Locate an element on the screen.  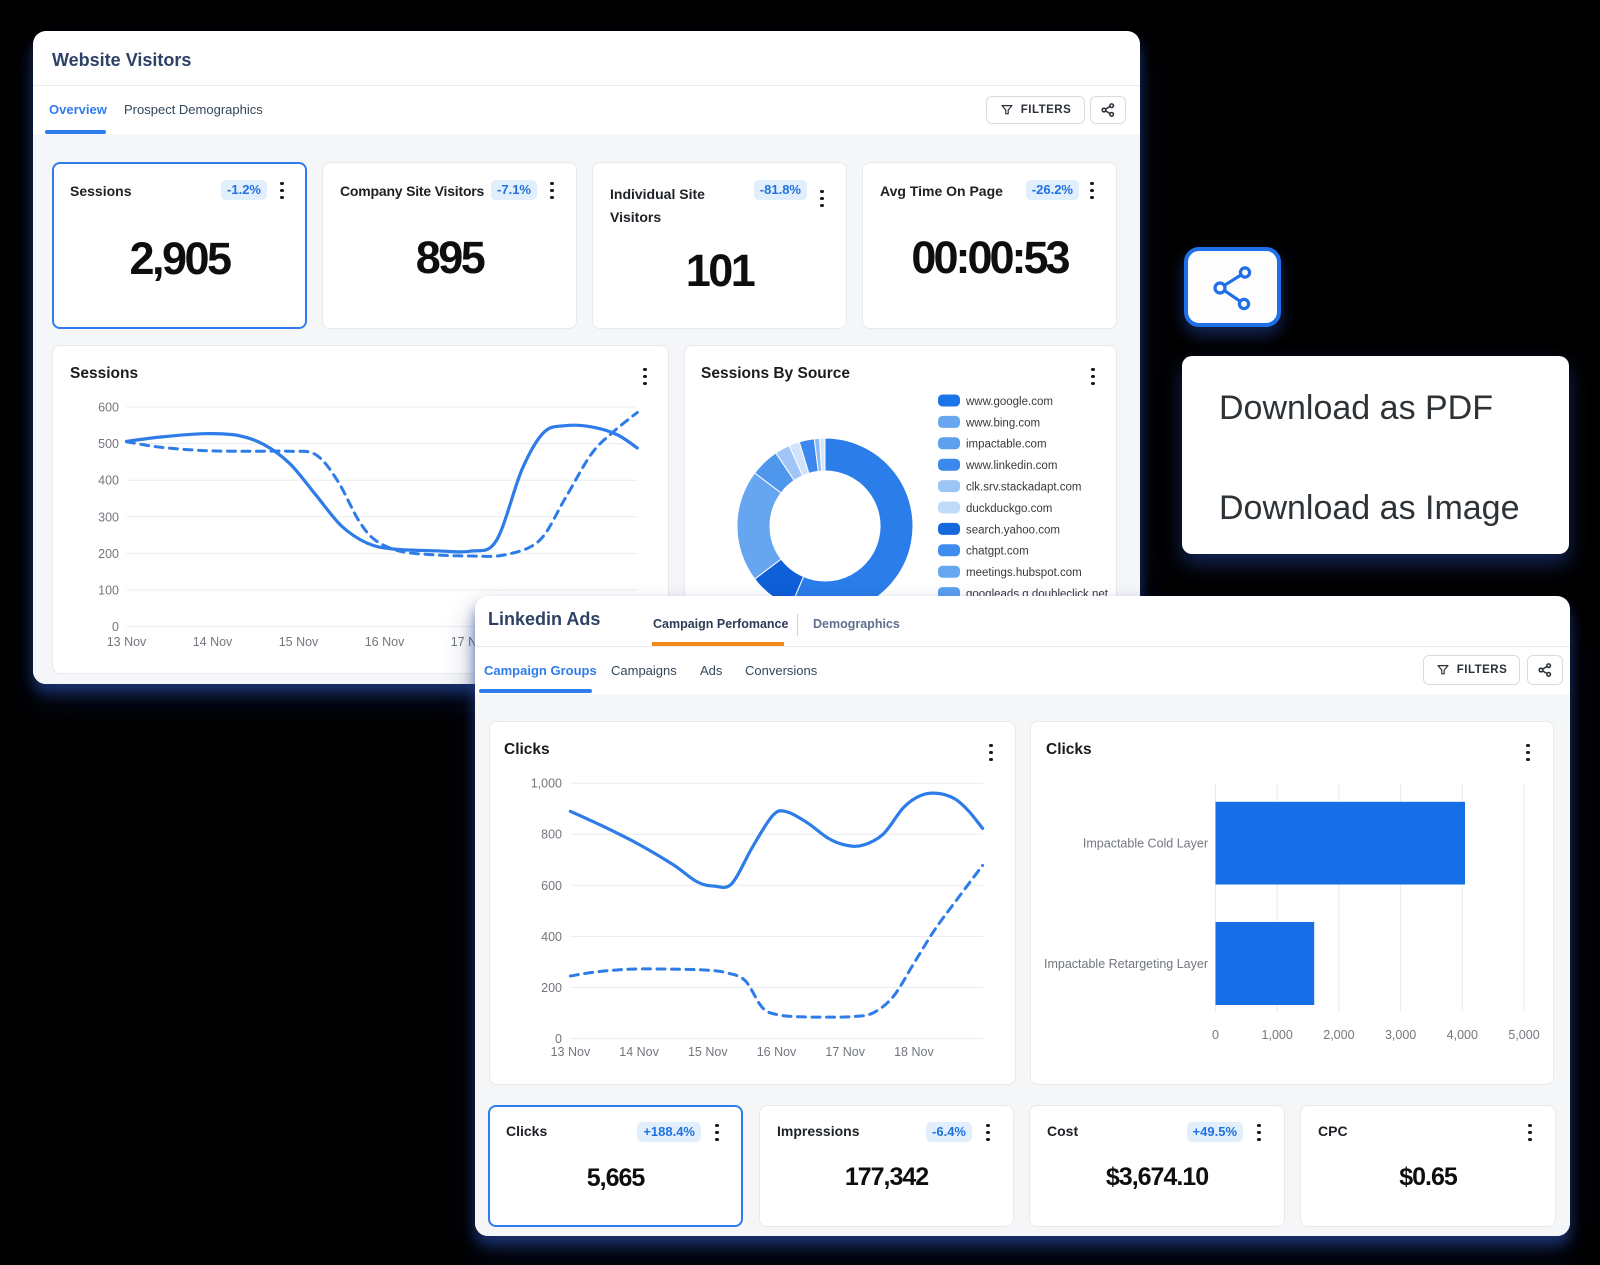
svg-text: 100 is located at coordinates (108, 591).